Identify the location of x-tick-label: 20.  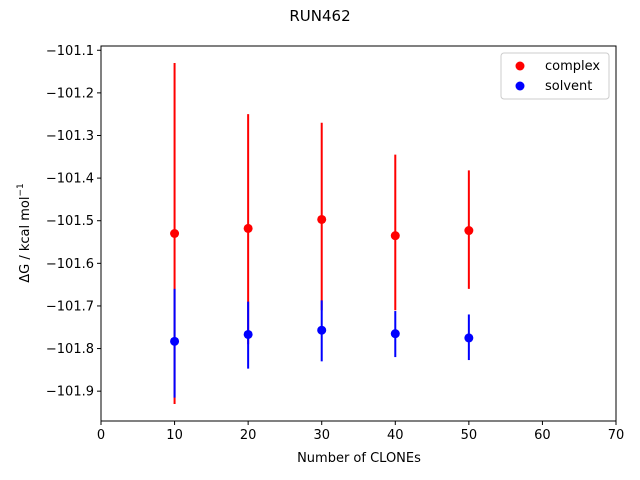
(248, 435).